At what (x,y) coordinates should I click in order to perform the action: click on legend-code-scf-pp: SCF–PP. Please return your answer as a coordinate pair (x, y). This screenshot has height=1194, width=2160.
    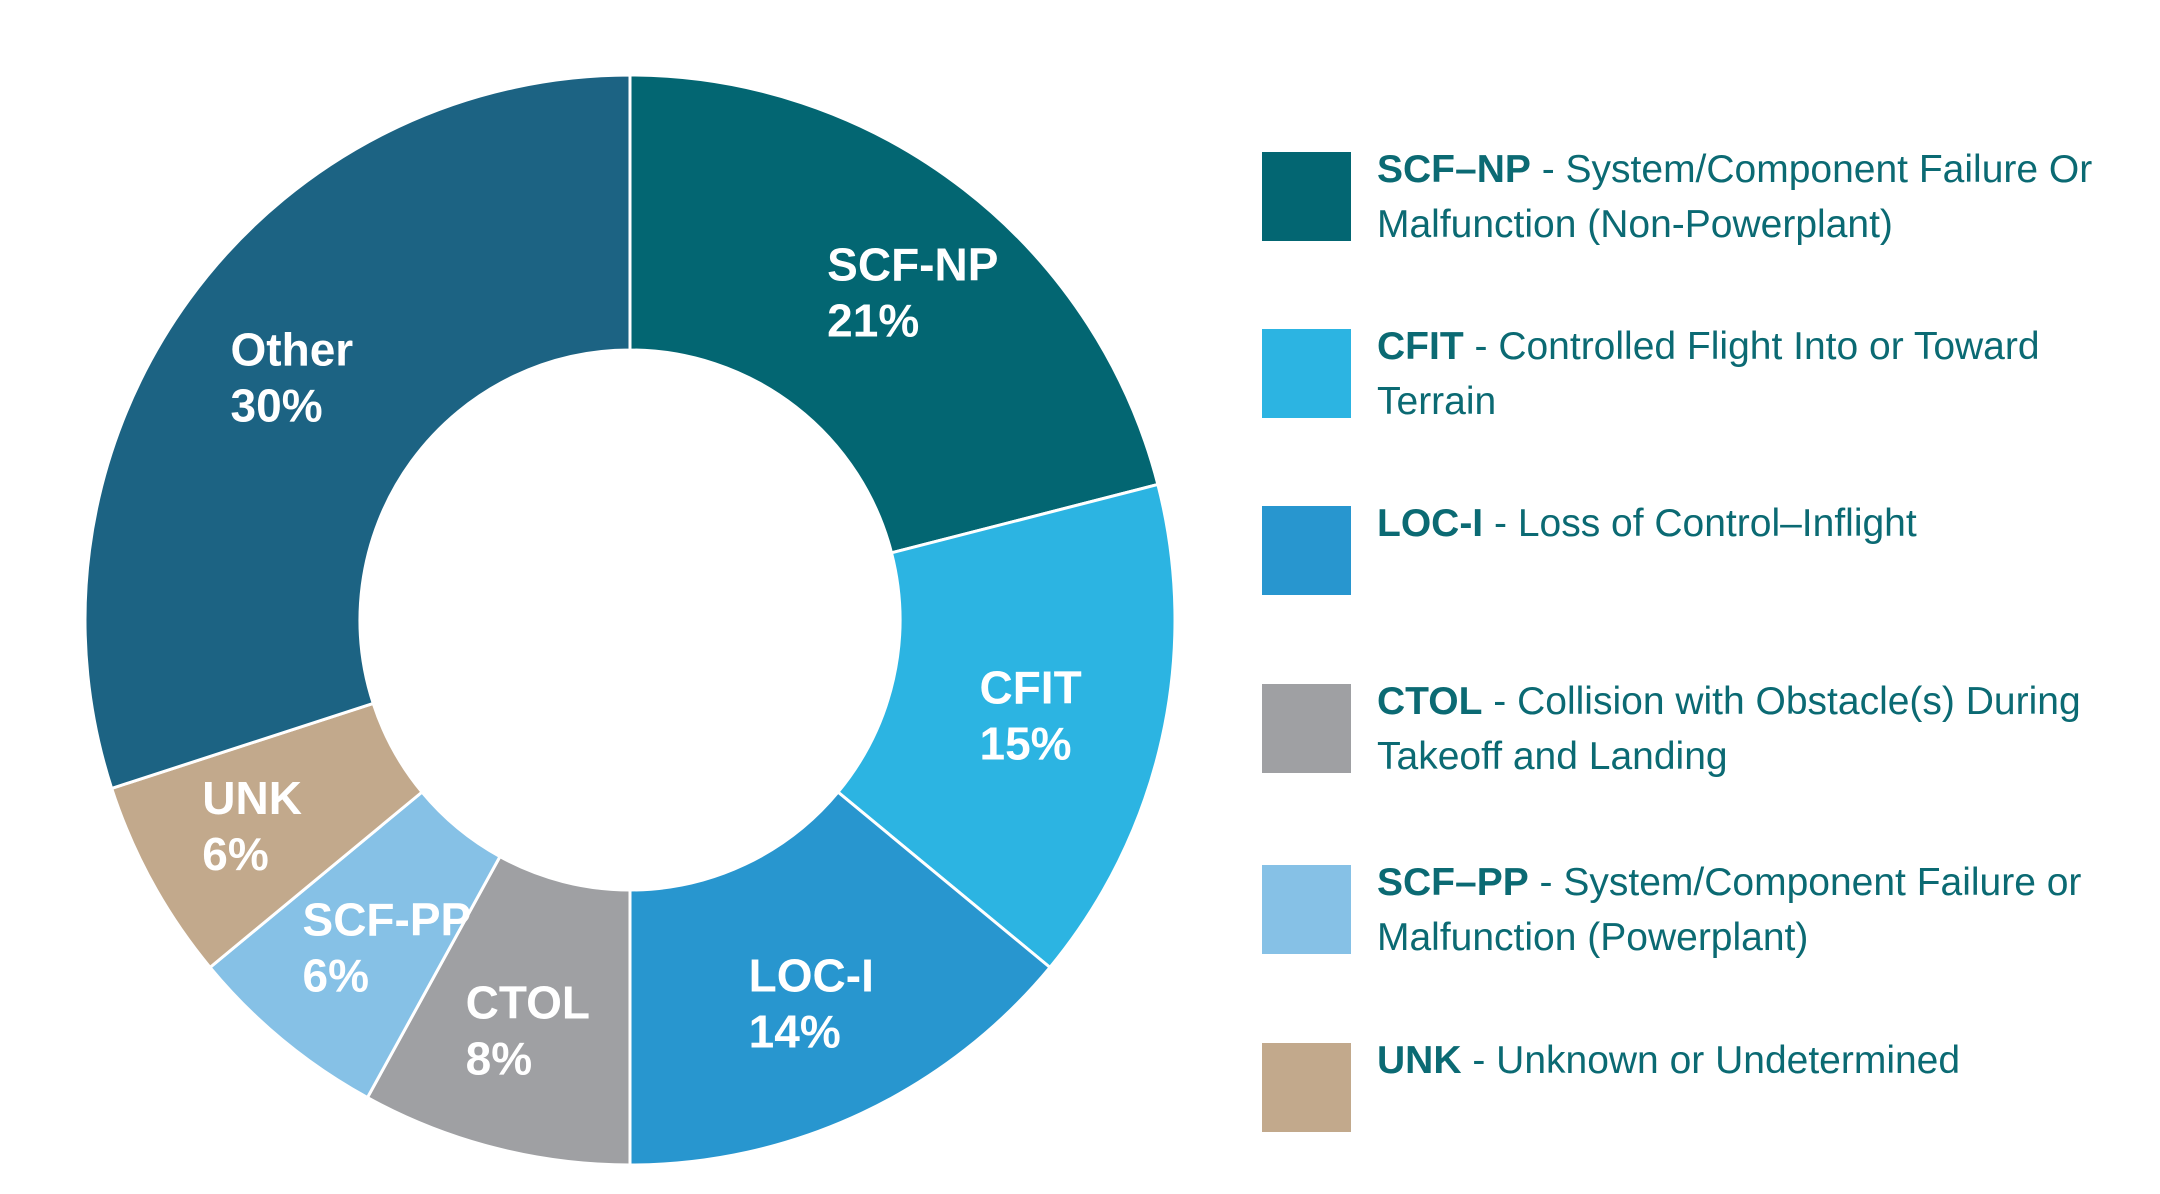
    Looking at the image, I should click on (1453, 882).